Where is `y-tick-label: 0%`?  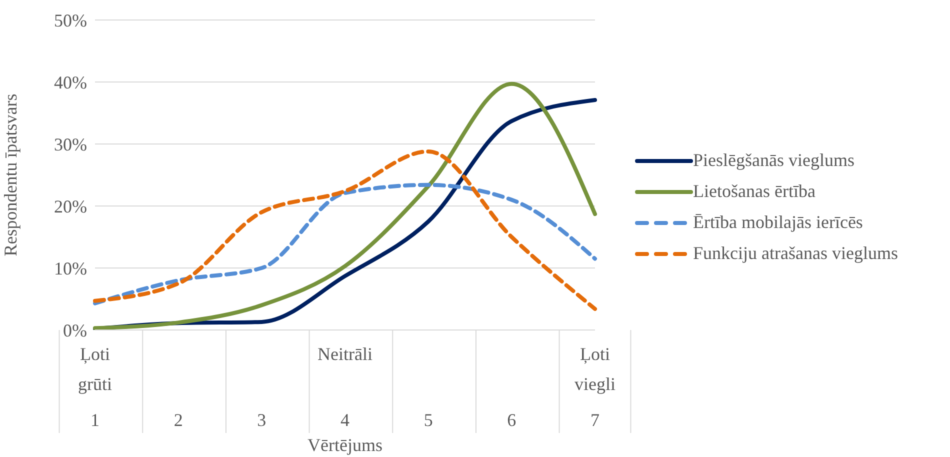
y-tick-label: 0% is located at coordinates (75, 330).